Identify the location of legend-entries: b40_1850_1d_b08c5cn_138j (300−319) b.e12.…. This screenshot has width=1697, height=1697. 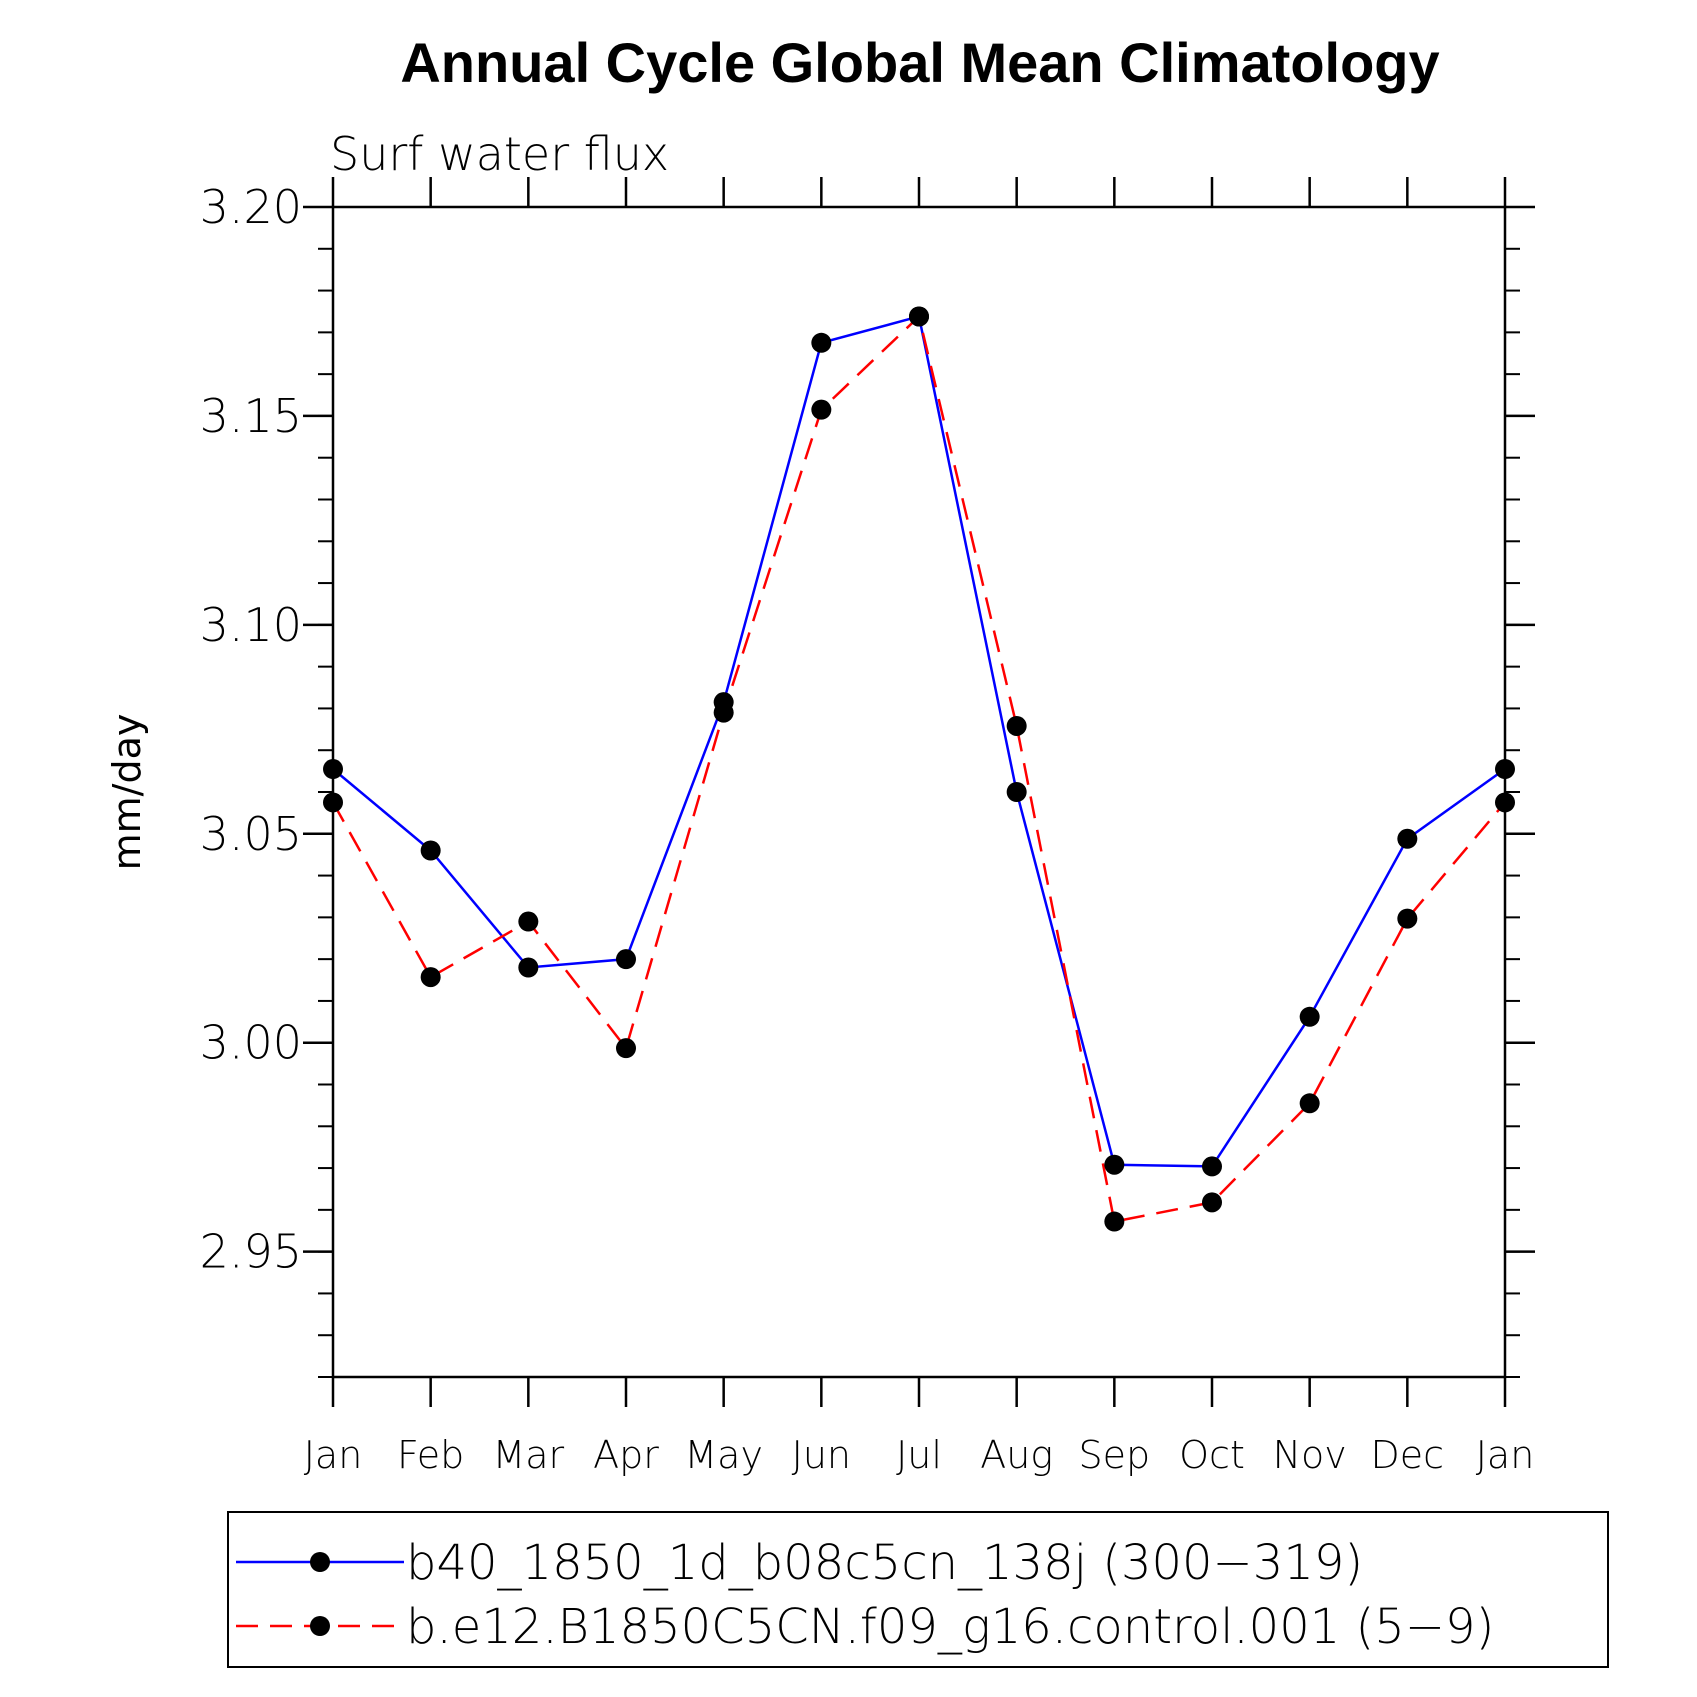
(865, 1595).